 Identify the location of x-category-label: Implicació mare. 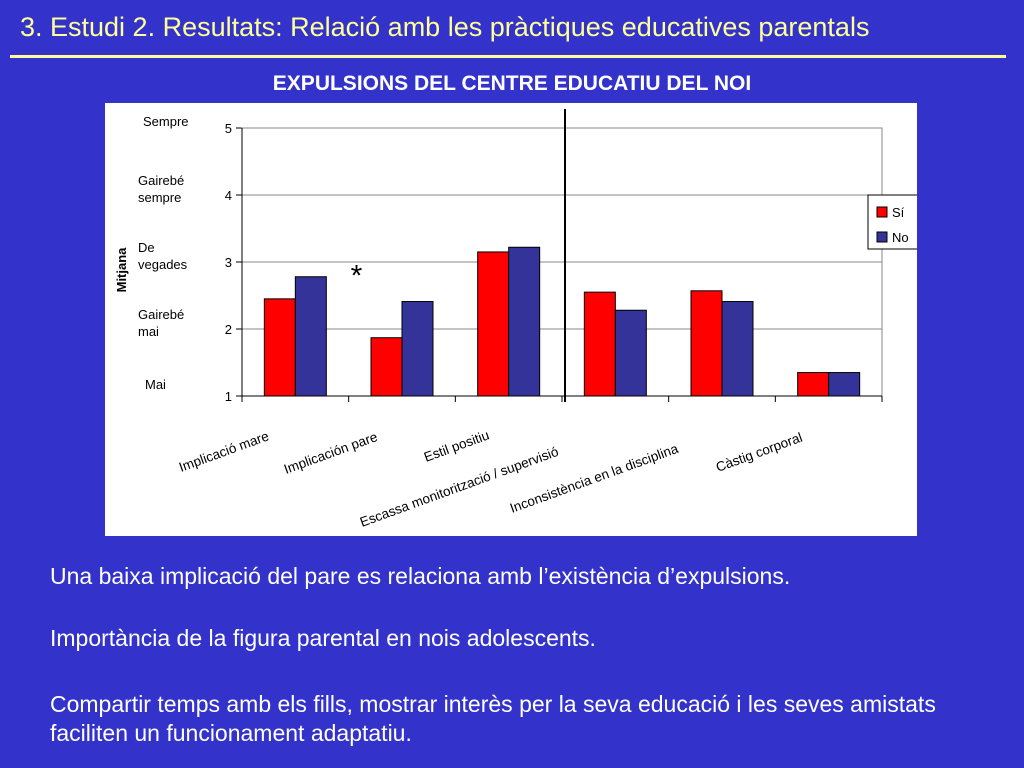
(224, 451).